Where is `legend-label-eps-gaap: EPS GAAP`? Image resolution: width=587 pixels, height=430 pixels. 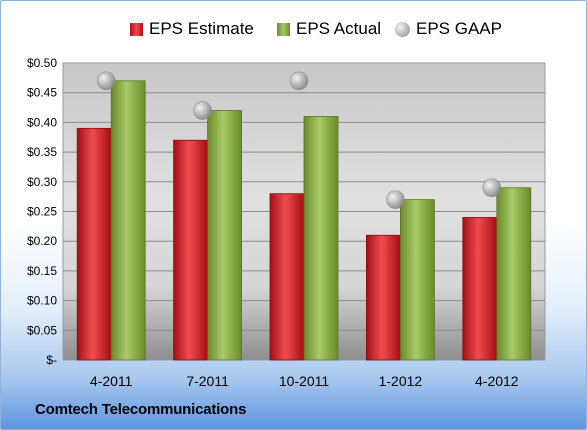 legend-label-eps-gaap: EPS GAAP is located at coordinates (459, 28).